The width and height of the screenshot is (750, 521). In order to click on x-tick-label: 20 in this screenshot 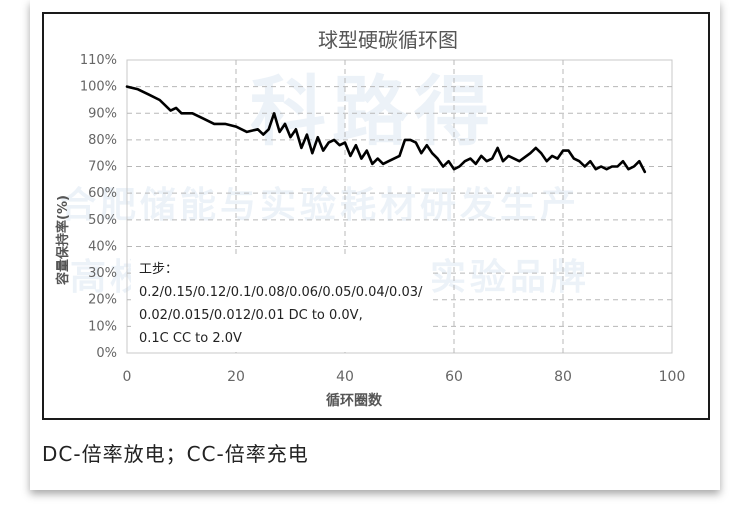, I will do `click(236, 377)`.